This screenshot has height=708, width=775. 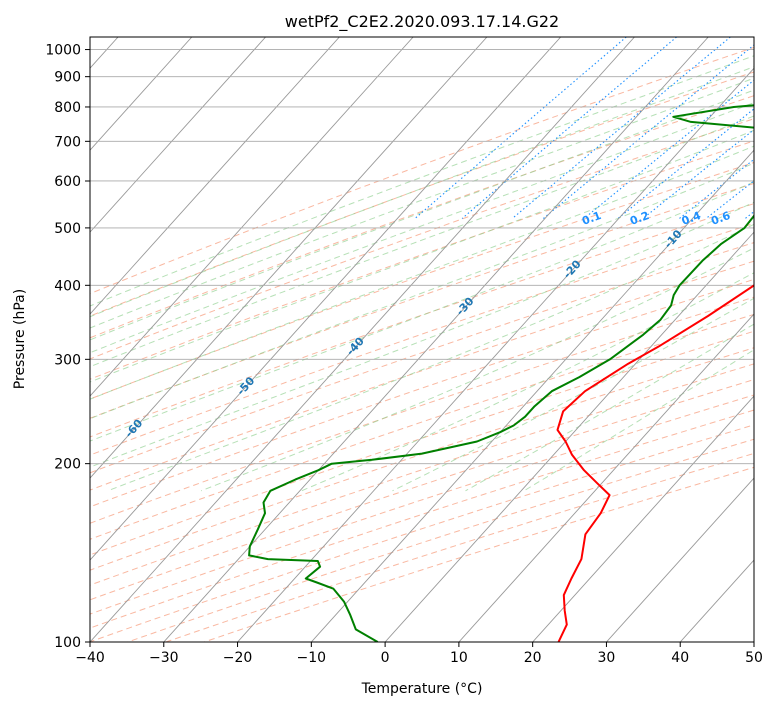 I want to click on x-tick-label: 10, so click(x=459, y=658).